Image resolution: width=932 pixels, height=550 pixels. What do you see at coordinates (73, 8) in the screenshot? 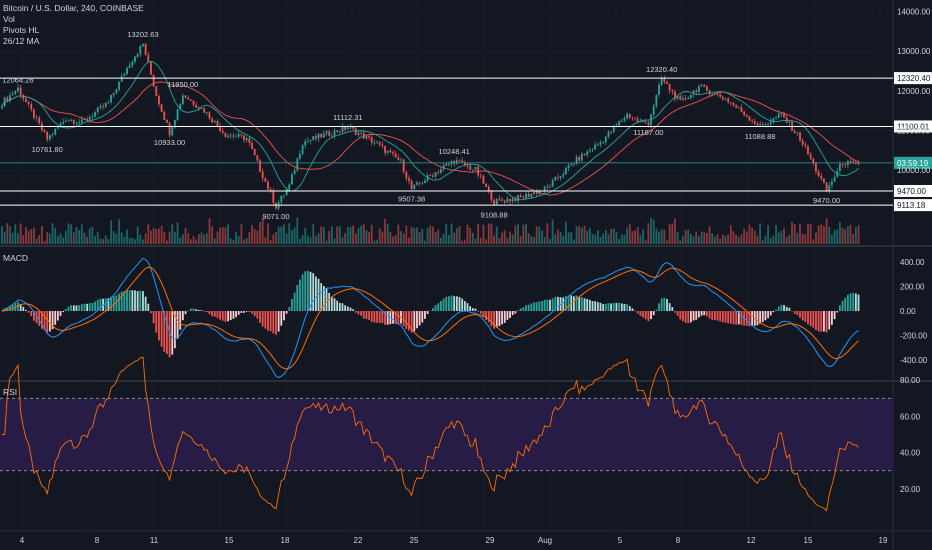
I see `symbol-title: Bitcoin / U.S. Dollar, 240, COINBASE` at bounding box center [73, 8].